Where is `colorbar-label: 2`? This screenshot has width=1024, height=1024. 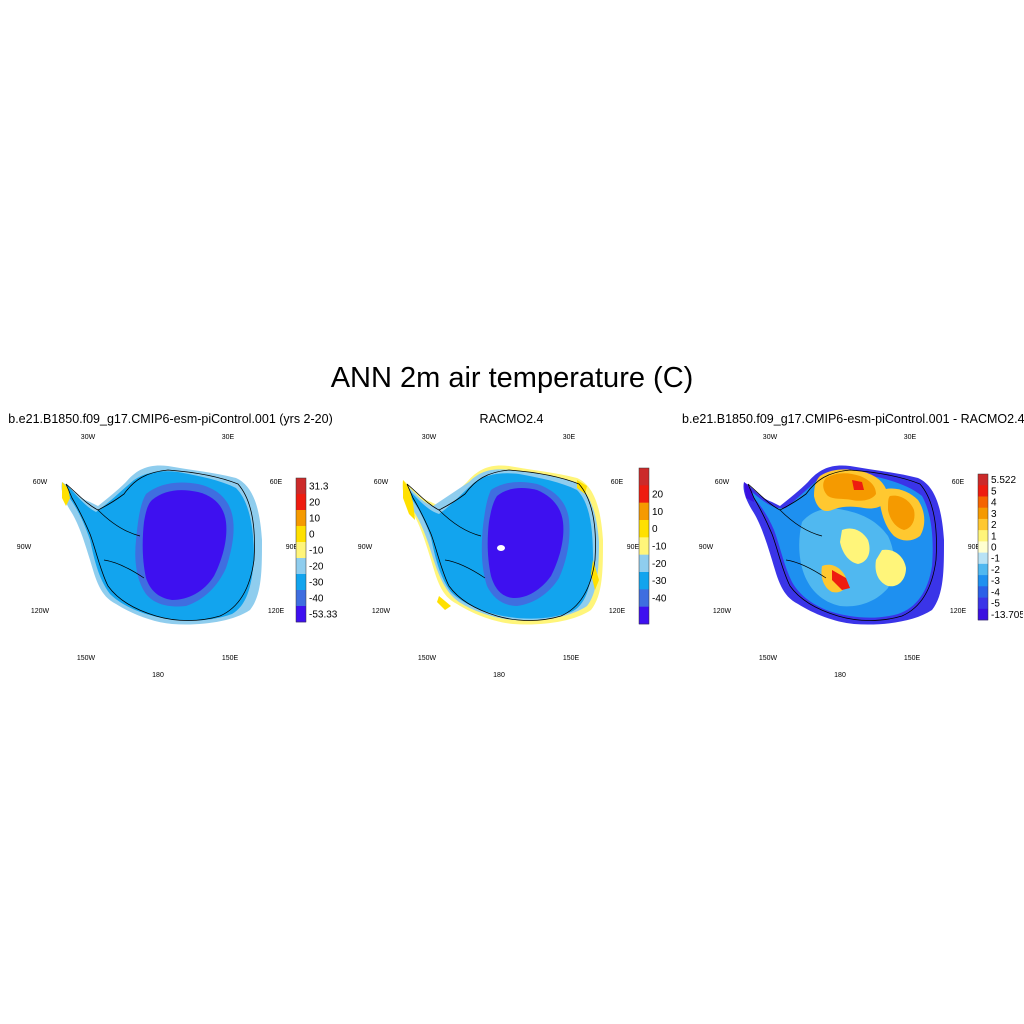
colorbar-label: 2 is located at coordinates (994, 525).